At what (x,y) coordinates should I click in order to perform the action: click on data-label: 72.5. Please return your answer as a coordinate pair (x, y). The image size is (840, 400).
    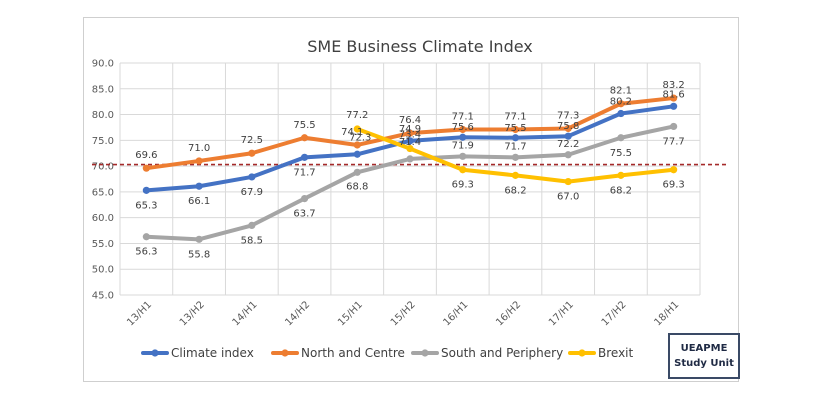
    Looking at the image, I should click on (252, 140).